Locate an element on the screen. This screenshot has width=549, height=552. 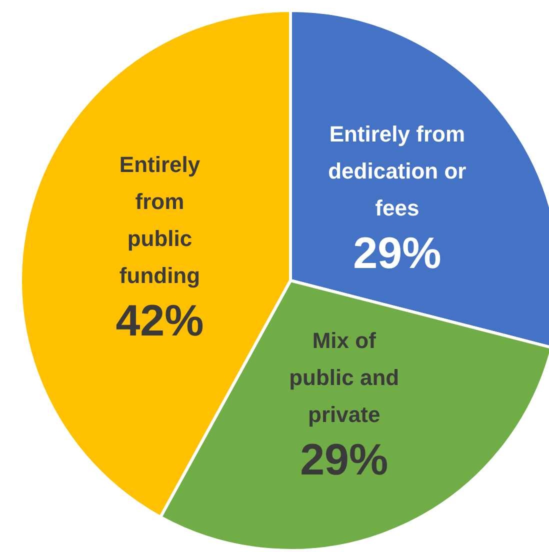
data-label: 42% is located at coordinates (160, 321).